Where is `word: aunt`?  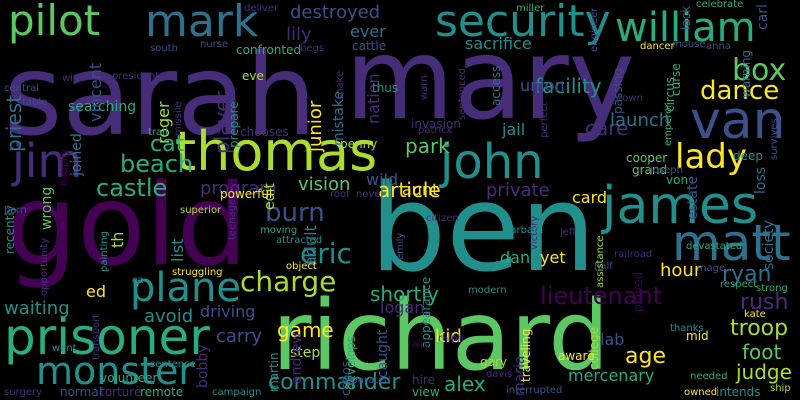 word: aunt is located at coordinates (420, 189).